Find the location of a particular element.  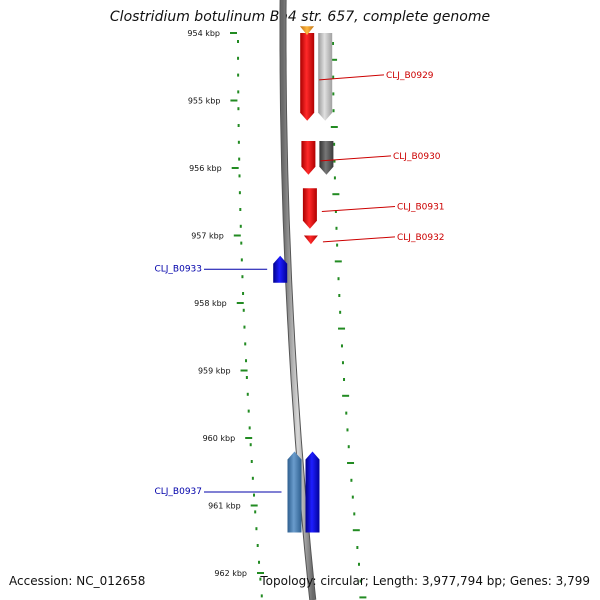

genome-backbone-layer is located at coordinates (298, 300).